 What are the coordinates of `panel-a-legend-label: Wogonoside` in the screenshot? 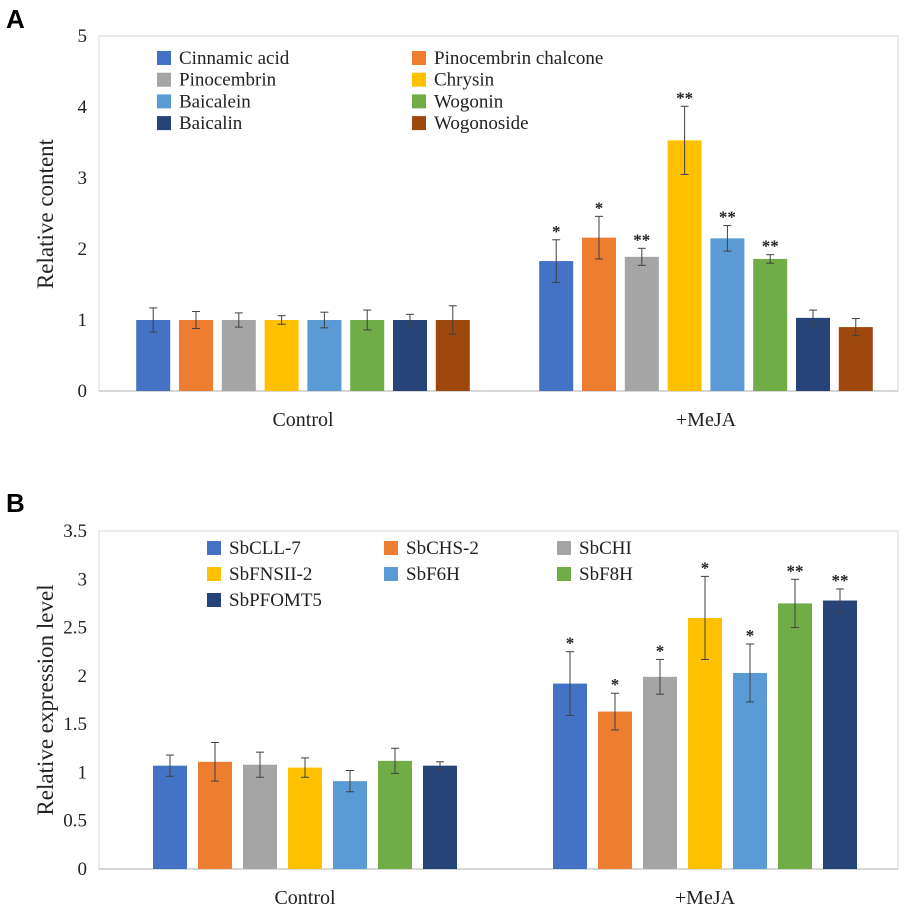 It's located at (481, 123).